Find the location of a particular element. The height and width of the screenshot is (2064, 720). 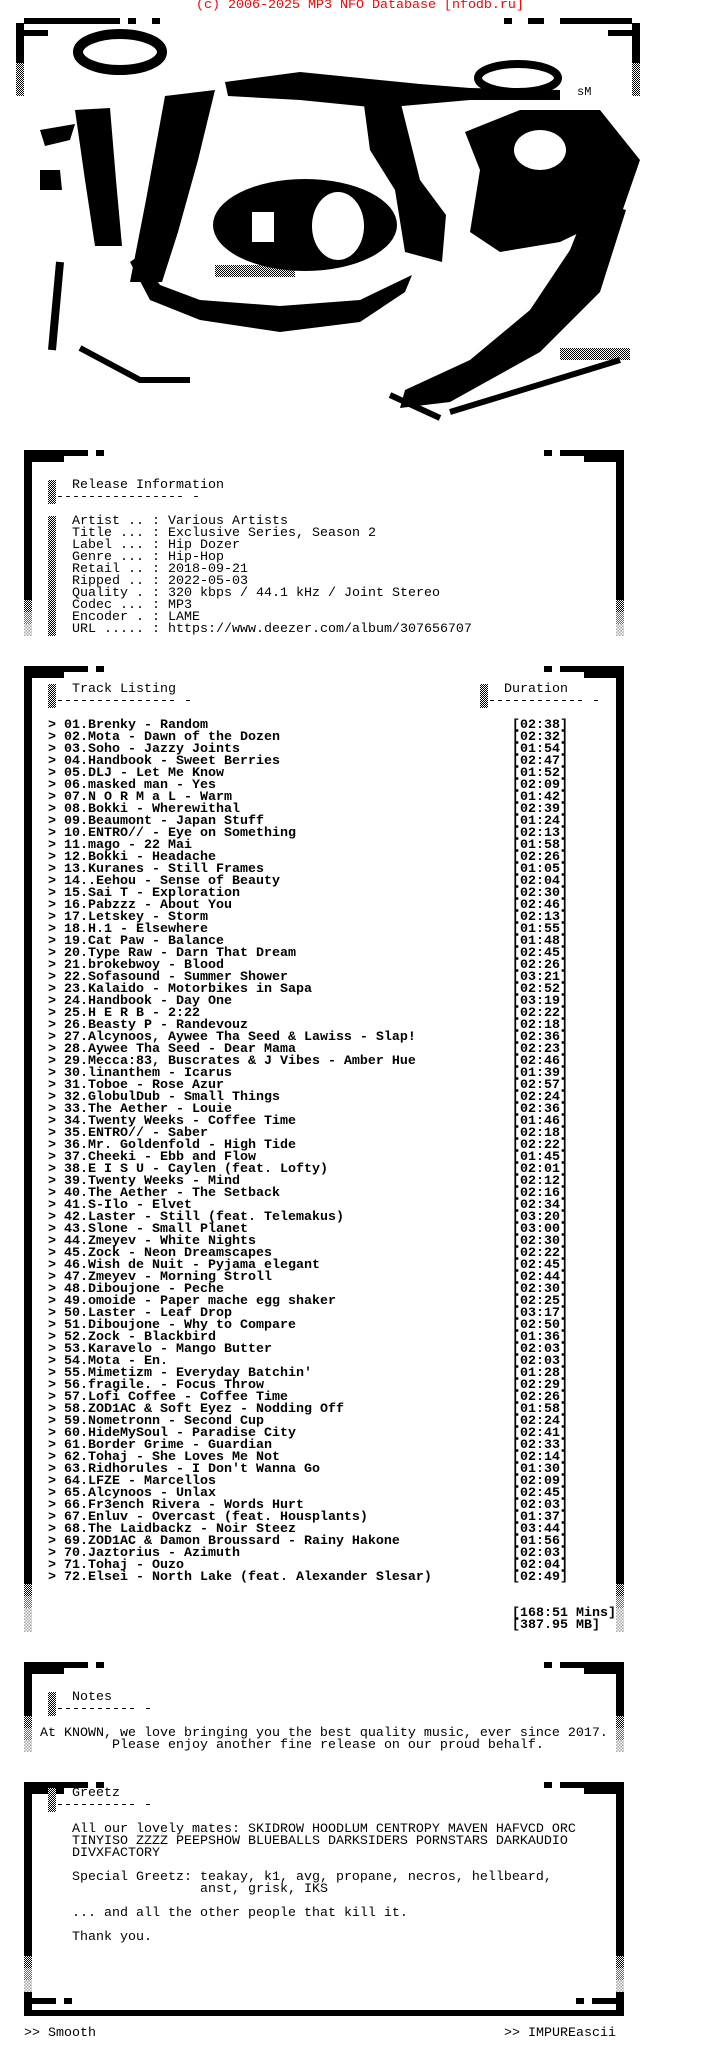

track-duration: [01:30] is located at coordinates (540, 1469).